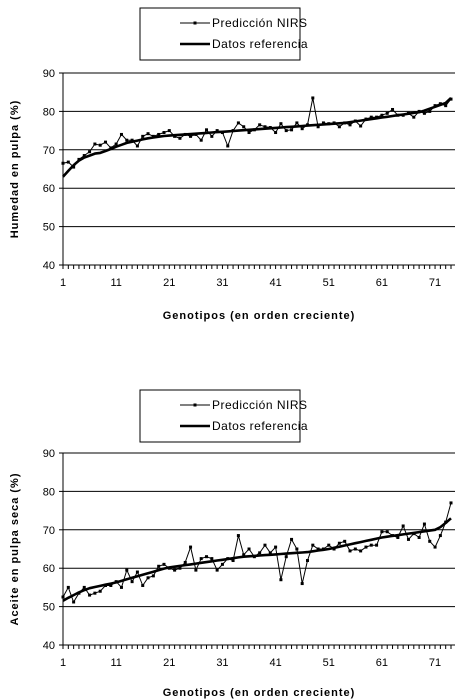  What do you see at coordinates (329, 283) in the screenshot?
I see `x-tick-label: 51` at bounding box center [329, 283].